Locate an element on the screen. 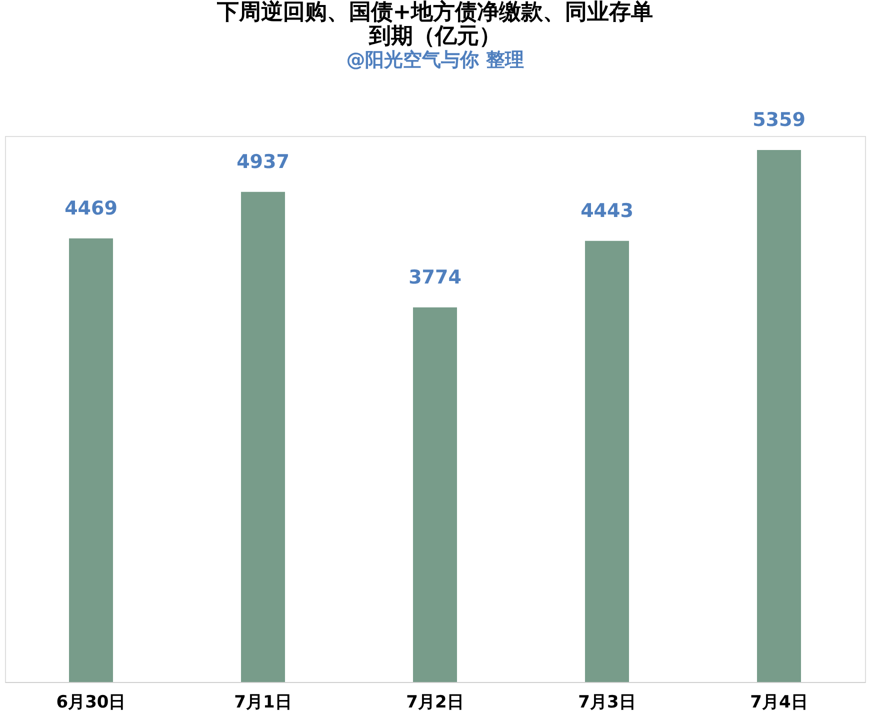 Image resolution: width=882 pixels, height=723 pixels. data-label: 4469 is located at coordinates (91, 208).